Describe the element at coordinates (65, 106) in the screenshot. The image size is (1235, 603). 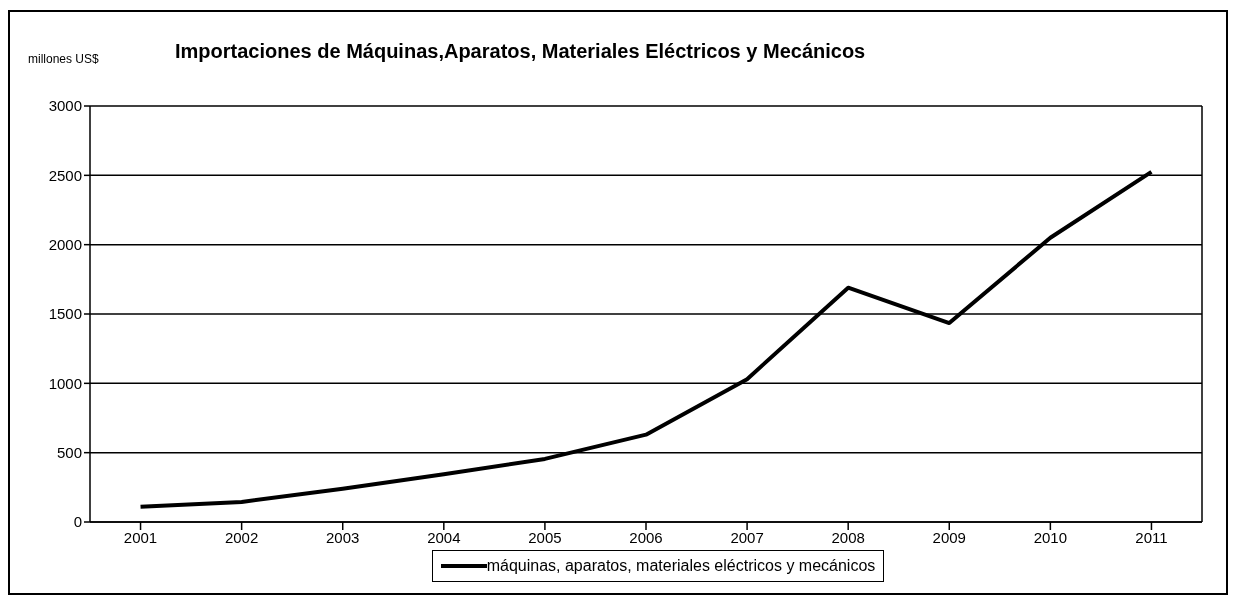
I see `y-tick-label: 3000` at that location.